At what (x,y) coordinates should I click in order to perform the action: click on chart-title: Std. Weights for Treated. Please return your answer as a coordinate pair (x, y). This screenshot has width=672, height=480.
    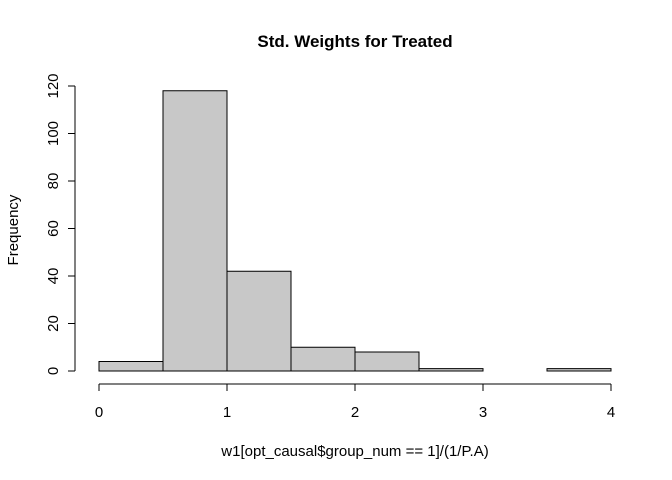
    Looking at the image, I should click on (354, 41).